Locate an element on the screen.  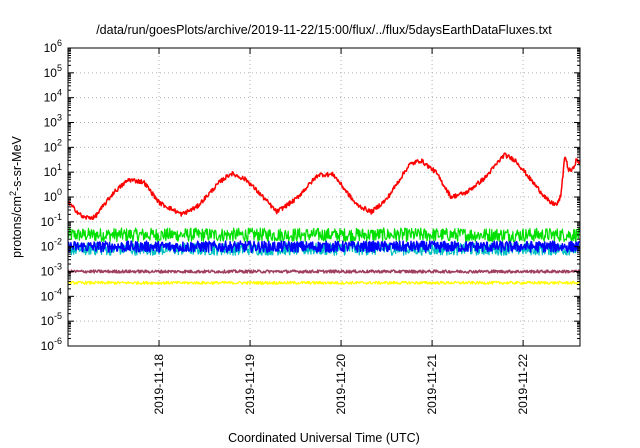
y-tick-exp: 0 is located at coordinates (59, 192).